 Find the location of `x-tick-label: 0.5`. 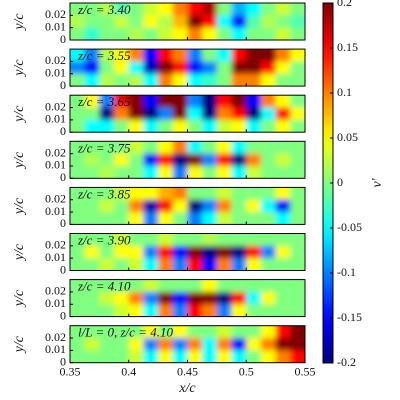

x-tick-label: 0.5 is located at coordinates (246, 371).